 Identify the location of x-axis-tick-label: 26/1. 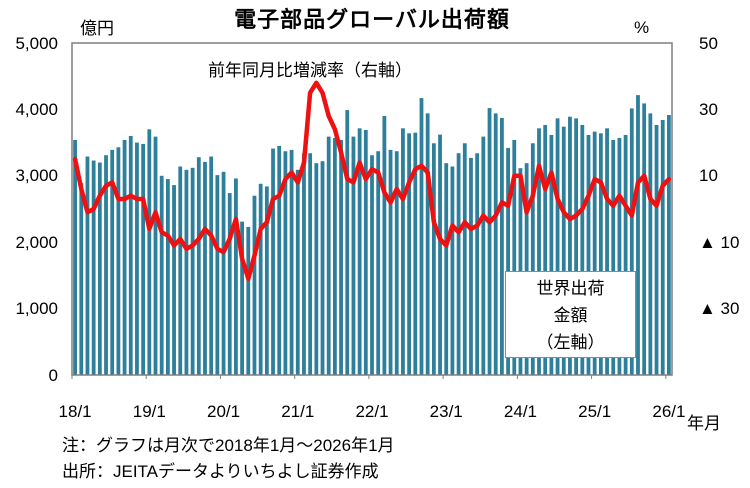
(669, 411).